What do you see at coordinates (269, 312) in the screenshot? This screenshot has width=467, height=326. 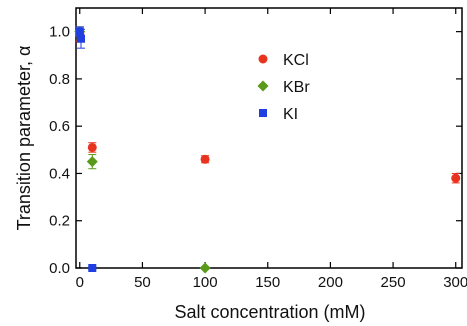 I see `x-axis-title: Salt concentration (mM)` at bounding box center [269, 312].